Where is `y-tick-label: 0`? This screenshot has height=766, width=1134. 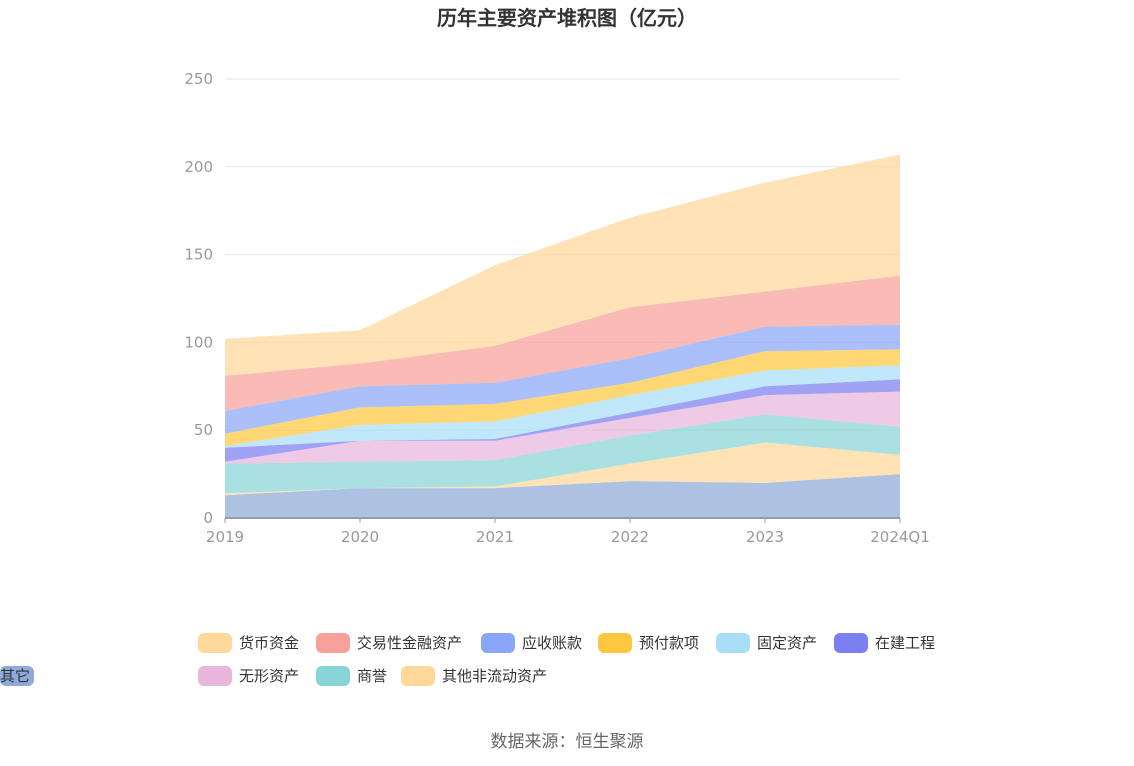
y-tick-label: 0 is located at coordinates (208, 518).